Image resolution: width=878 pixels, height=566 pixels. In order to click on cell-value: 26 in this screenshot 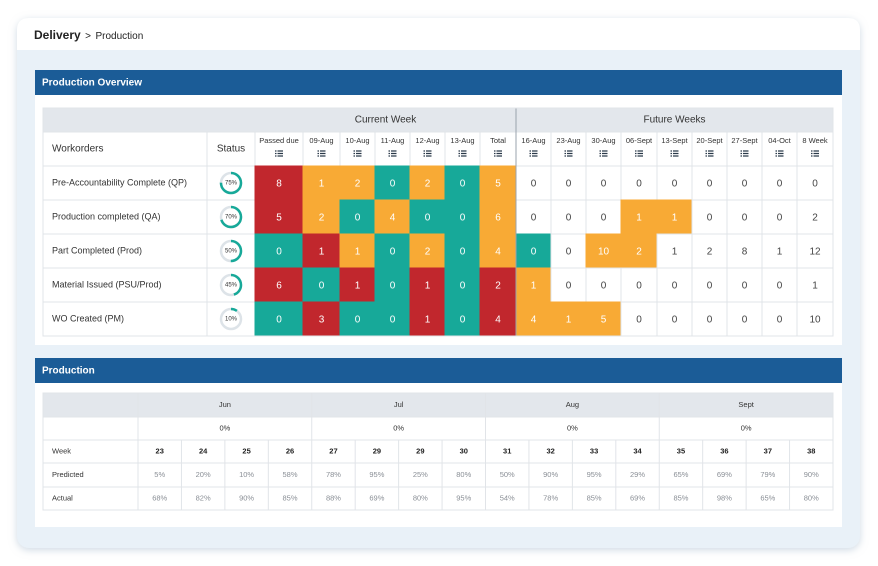, I will do `click(290, 450)`.